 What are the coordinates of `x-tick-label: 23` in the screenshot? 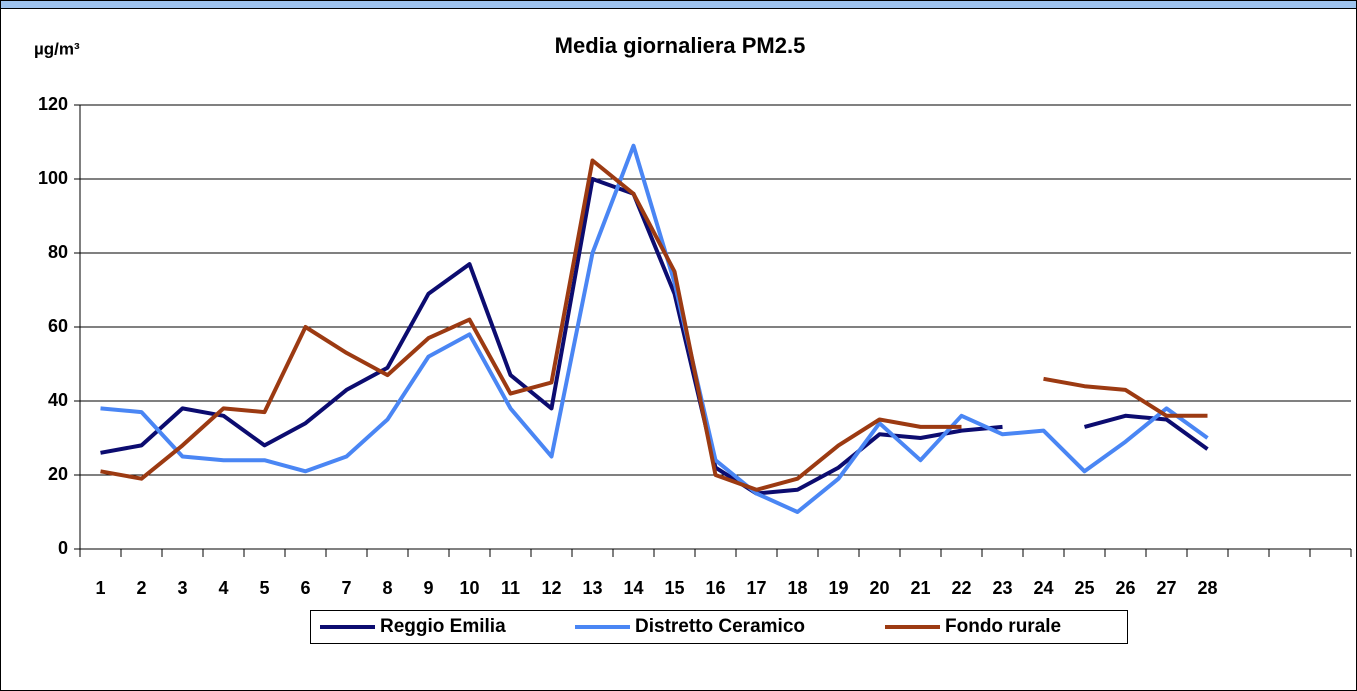 It's located at (1002, 588).